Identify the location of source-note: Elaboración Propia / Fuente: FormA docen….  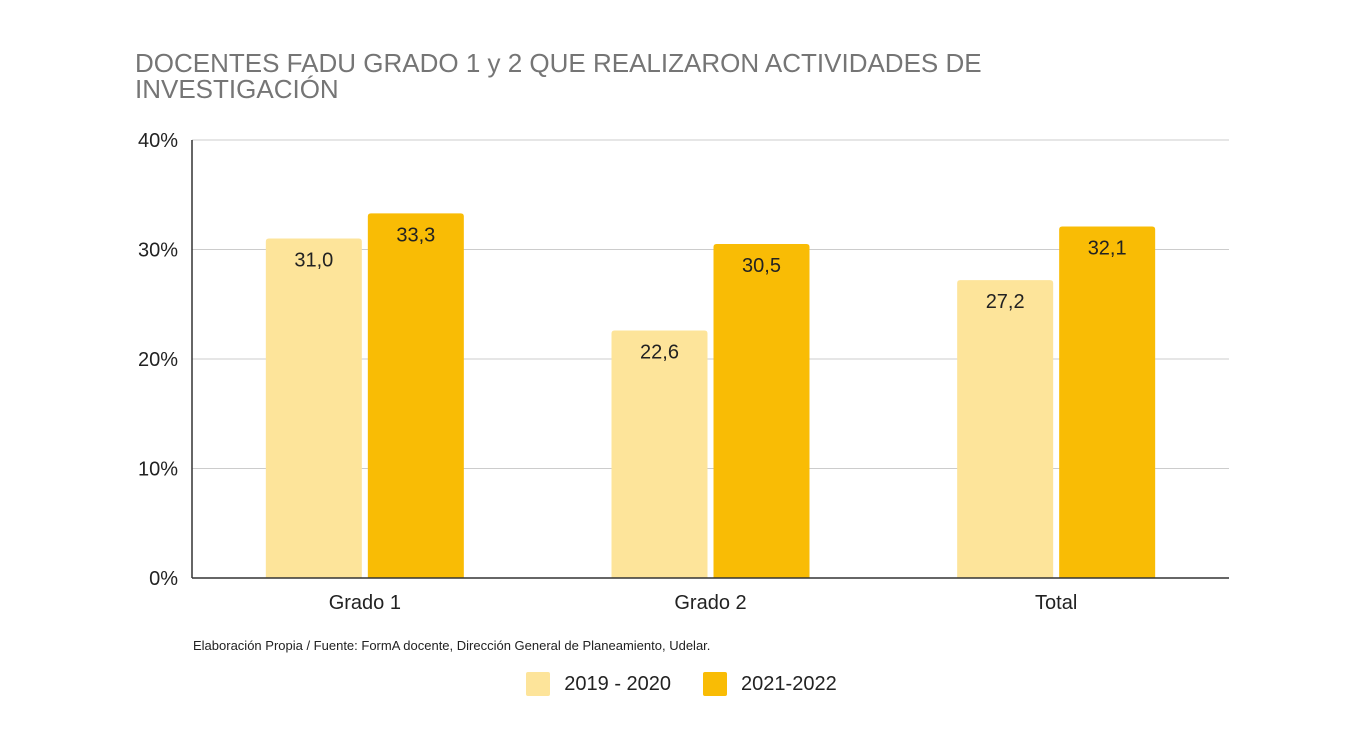
(452, 645).